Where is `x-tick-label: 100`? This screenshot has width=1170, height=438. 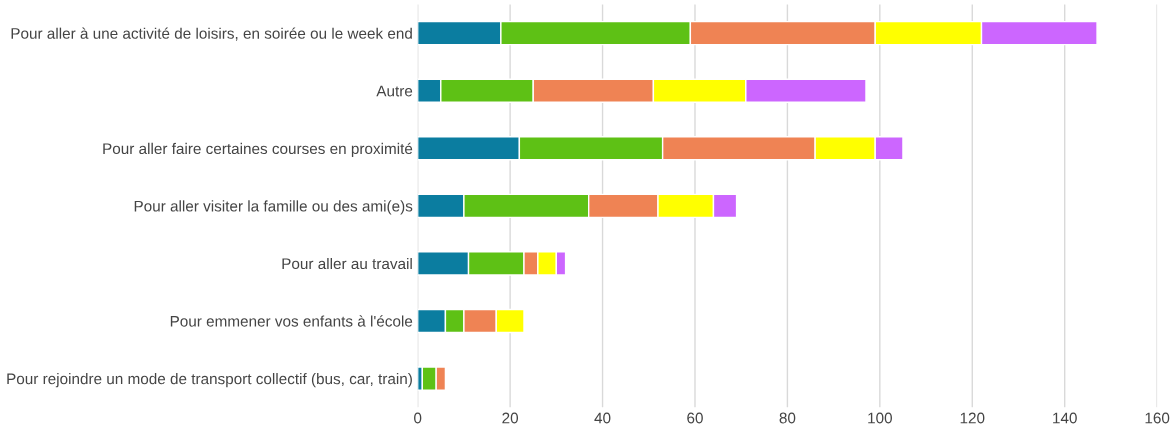
x-tick-label: 100 is located at coordinates (880, 418).